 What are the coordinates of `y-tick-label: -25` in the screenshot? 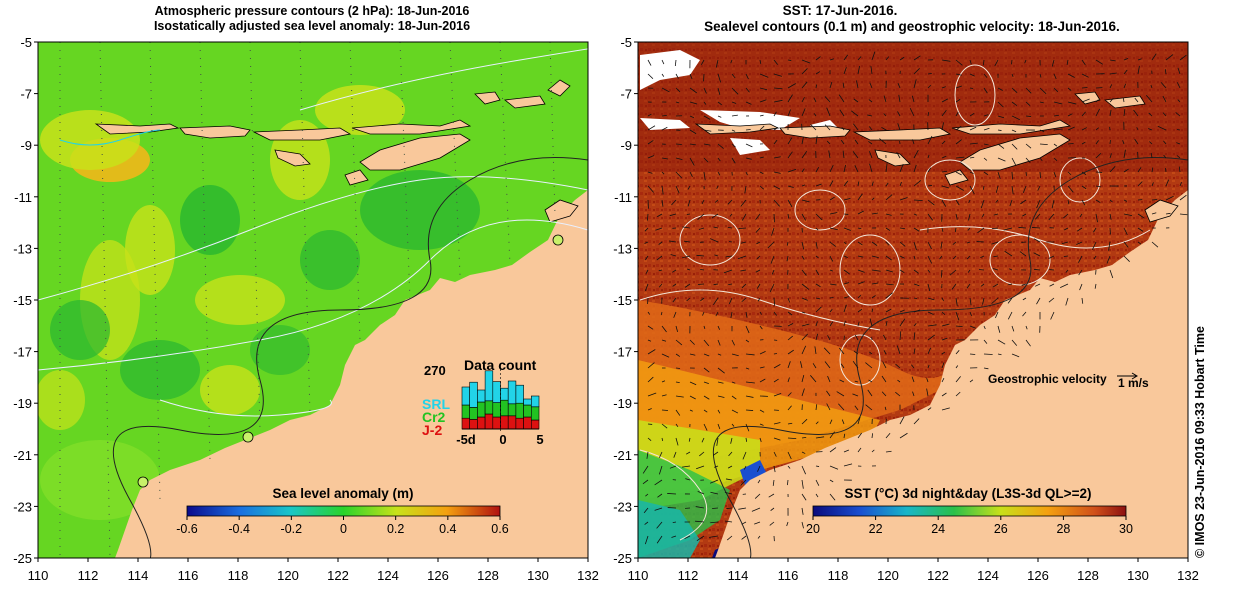 It's located at (622, 558).